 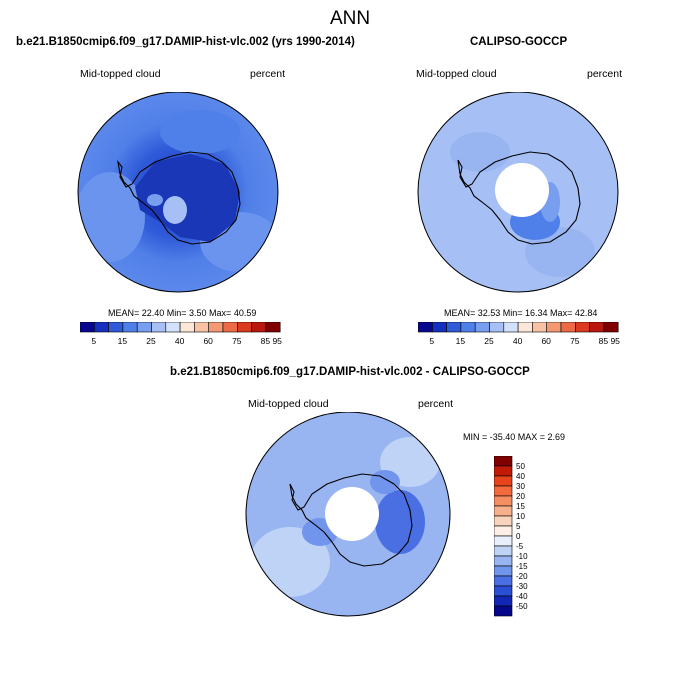 What do you see at coordinates (518, 536) in the screenshot?
I see `colorbar-tick-label: 0` at bounding box center [518, 536].